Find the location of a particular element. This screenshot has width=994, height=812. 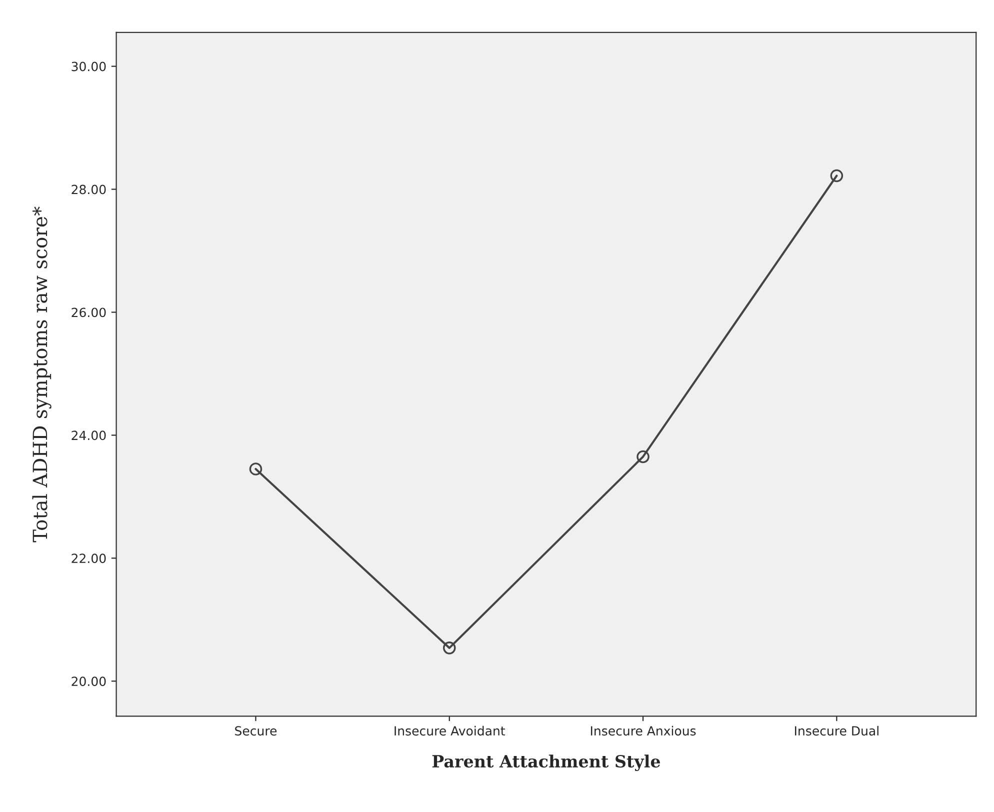

x-tick-label: Insecure Anxious is located at coordinates (643, 731).